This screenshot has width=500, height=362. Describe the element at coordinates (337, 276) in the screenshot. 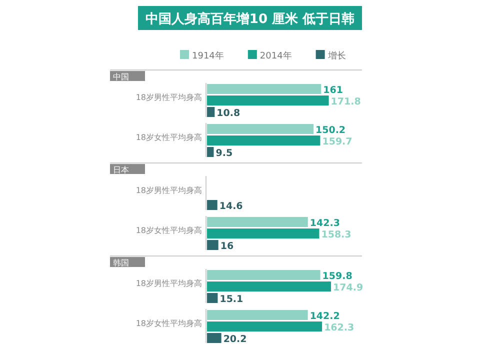

I see `data-label: 159.8` at that location.